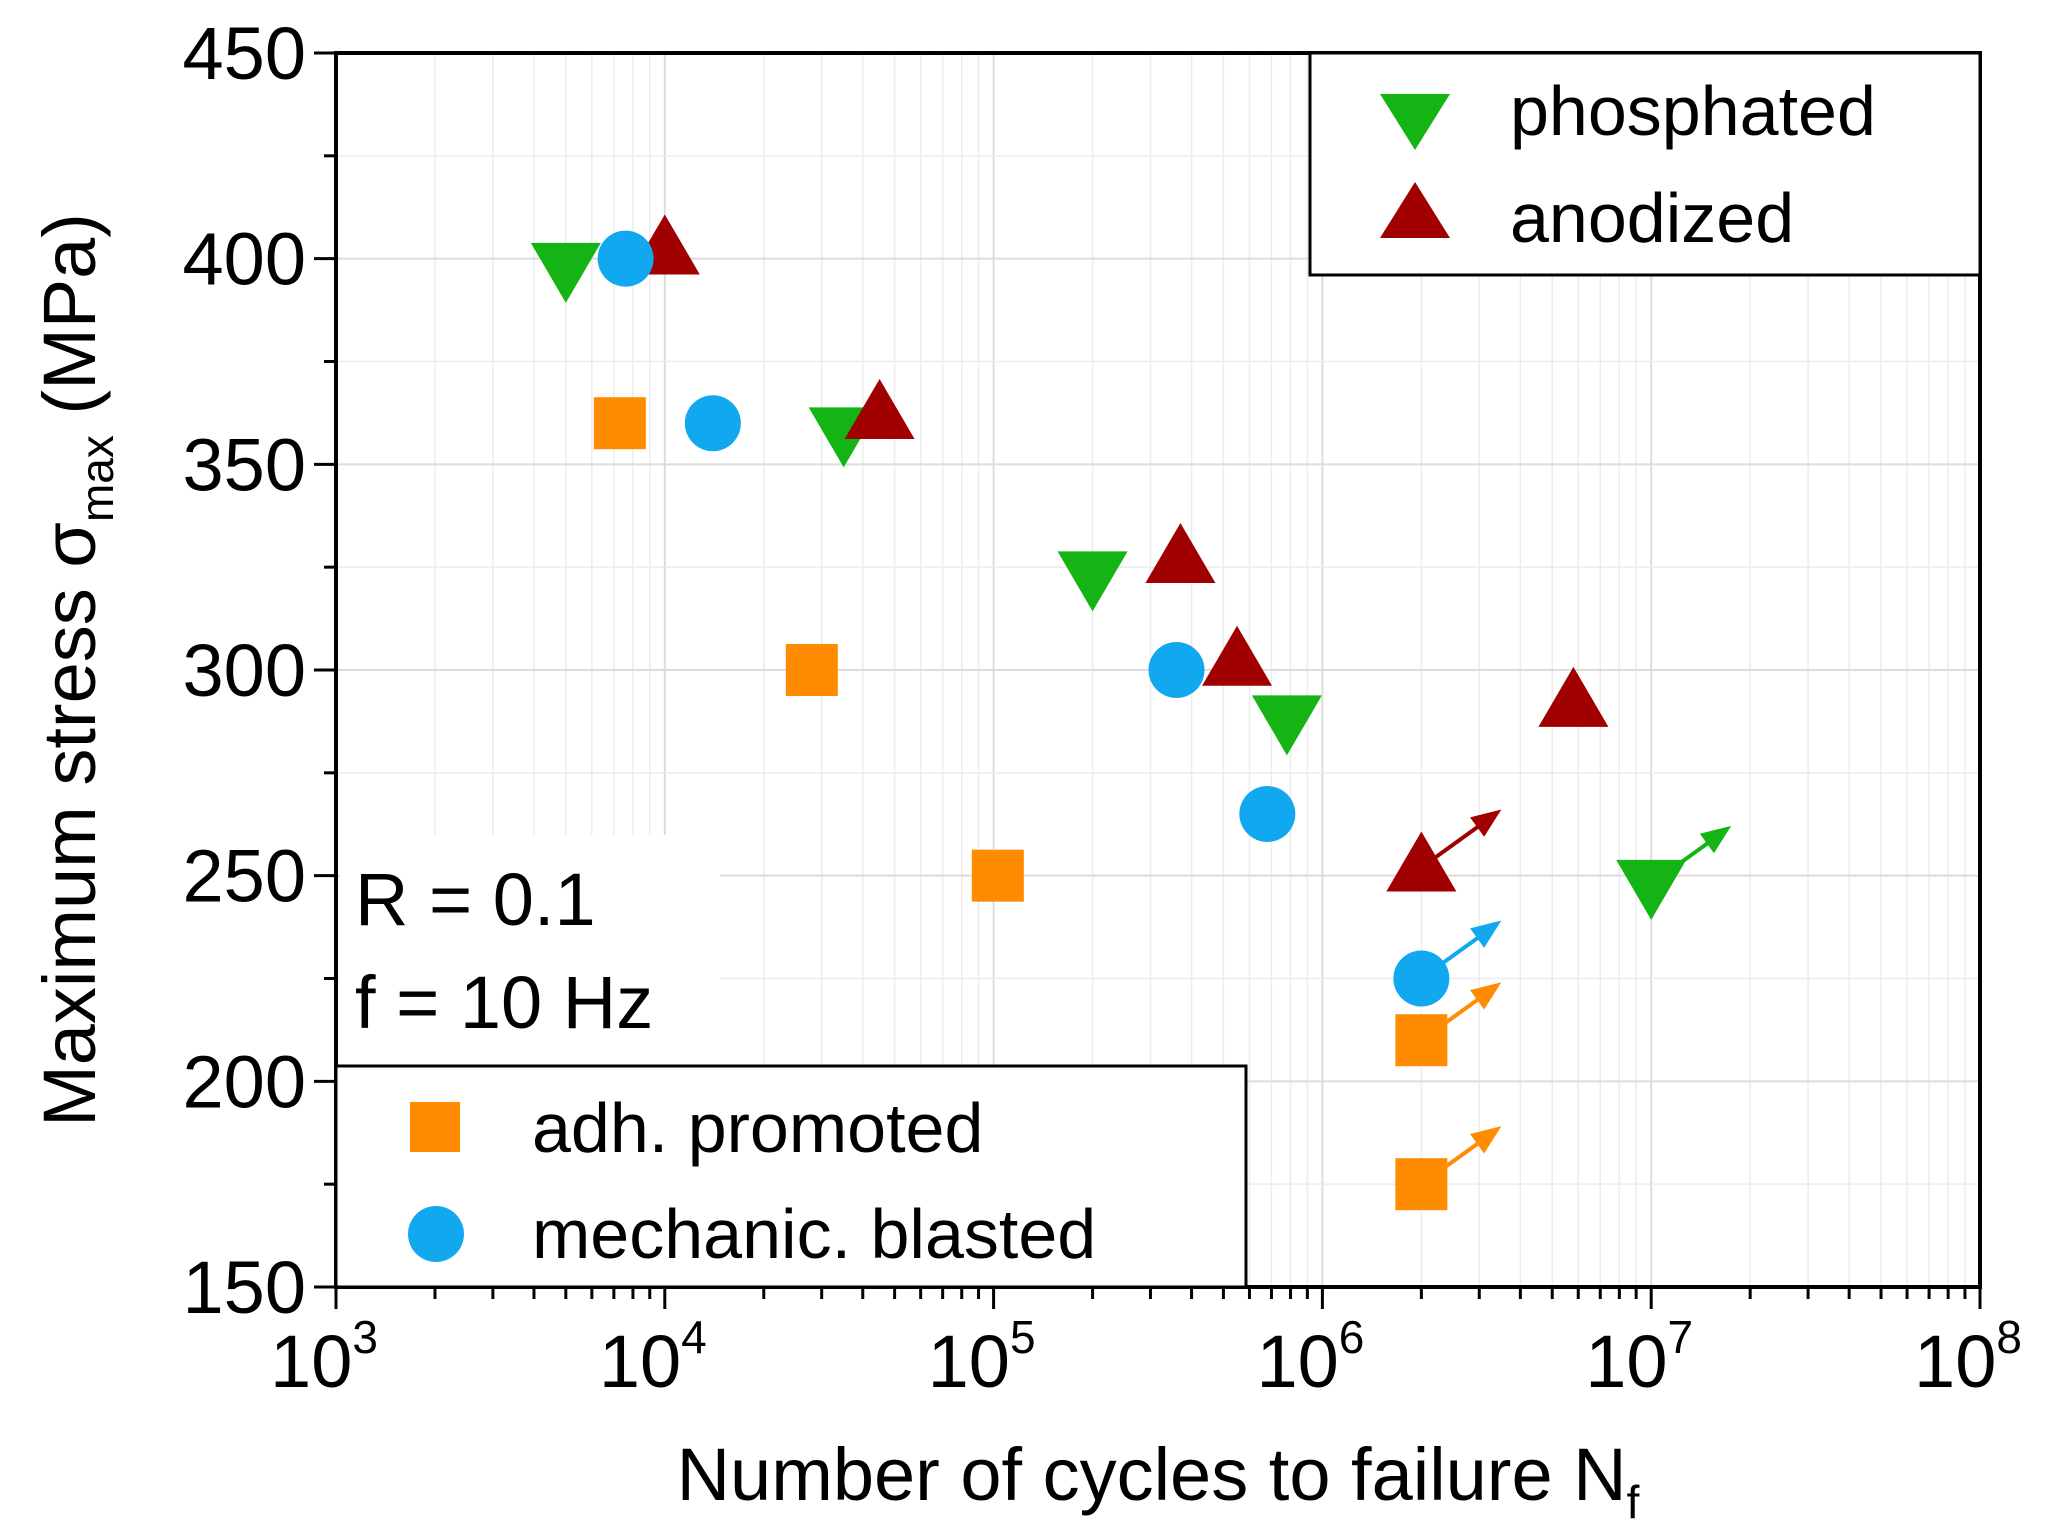 The height and width of the screenshot is (1539, 2051). I want to click on legend-anodized-marker, so click(1415, 210).